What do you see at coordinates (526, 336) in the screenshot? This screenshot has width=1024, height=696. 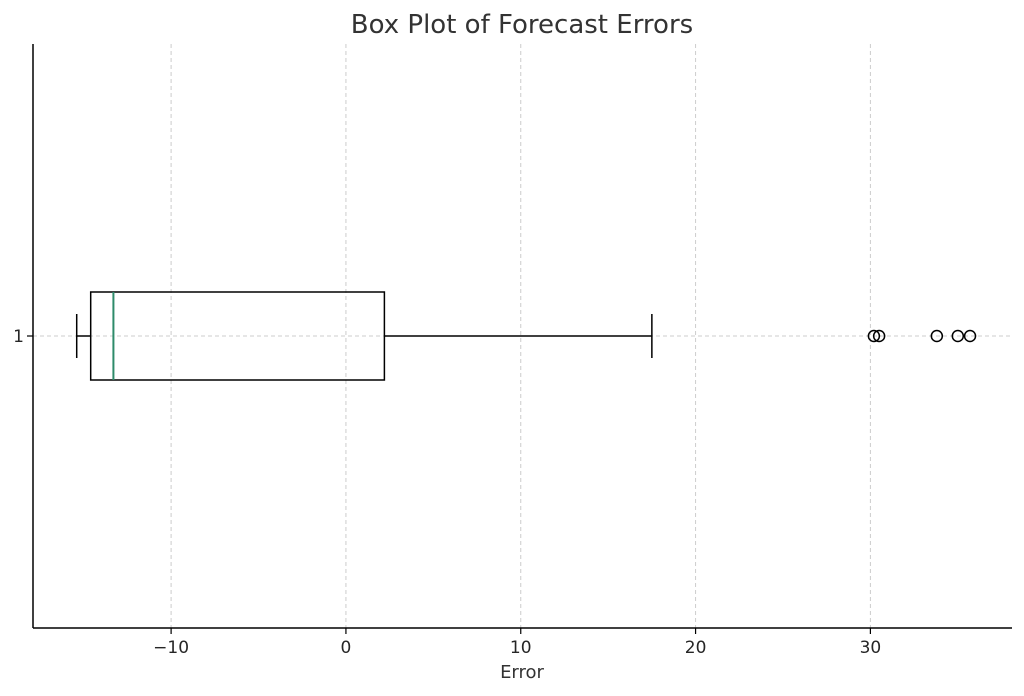 I see `boxes` at bounding box center [526, 336].